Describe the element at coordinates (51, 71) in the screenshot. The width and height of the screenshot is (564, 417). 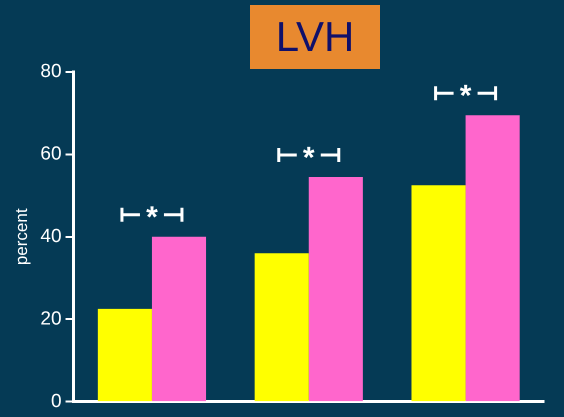
I see `y-tick-label: 80` at that location.